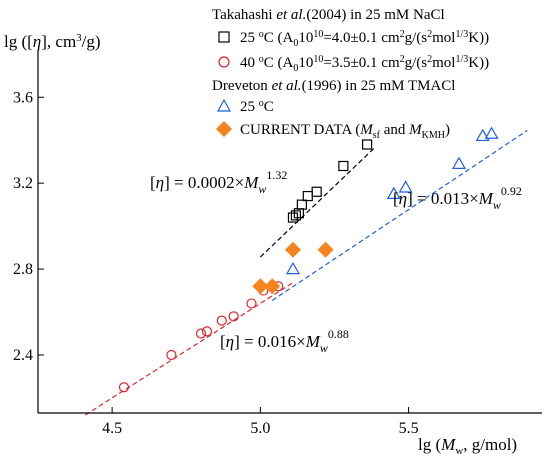  Describe the element at coordinates (328, 15) in the screenshot. I see `legend-group1-title: Takahashi et al.(2004) in 25 mM NaCl` at that location.